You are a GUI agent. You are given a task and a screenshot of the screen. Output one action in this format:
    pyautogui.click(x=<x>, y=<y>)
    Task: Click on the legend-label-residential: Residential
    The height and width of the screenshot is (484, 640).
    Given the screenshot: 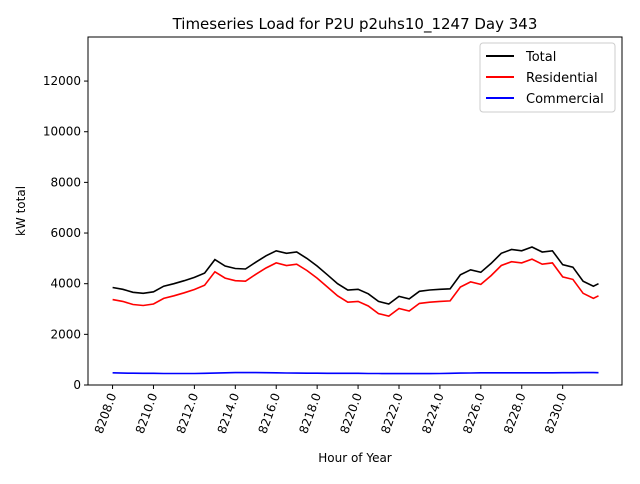 What is the action you would take?
    pyautogui.click(x=562, y=78)
    